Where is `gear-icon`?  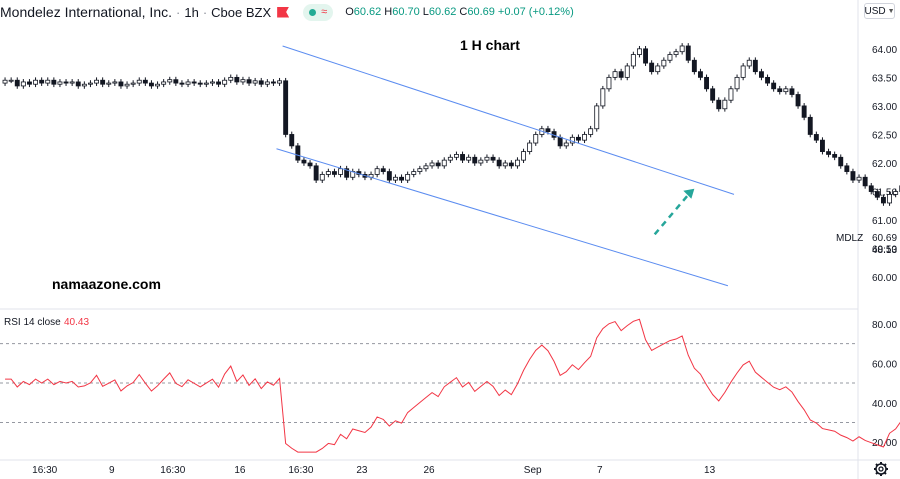
gear-icon is located at coordinates (881, 469).